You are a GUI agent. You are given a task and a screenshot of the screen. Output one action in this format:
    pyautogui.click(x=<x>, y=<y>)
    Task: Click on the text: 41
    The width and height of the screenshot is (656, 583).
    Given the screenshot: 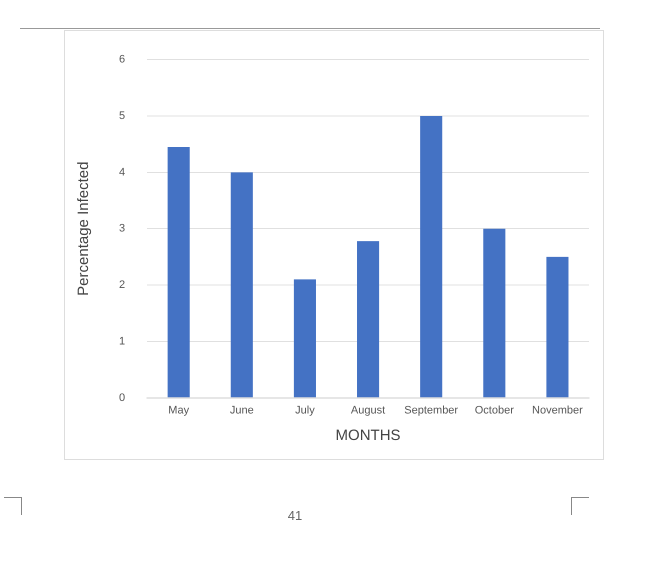 What is the action you would take?
    pyautogui.click(x=295, y=515)
    